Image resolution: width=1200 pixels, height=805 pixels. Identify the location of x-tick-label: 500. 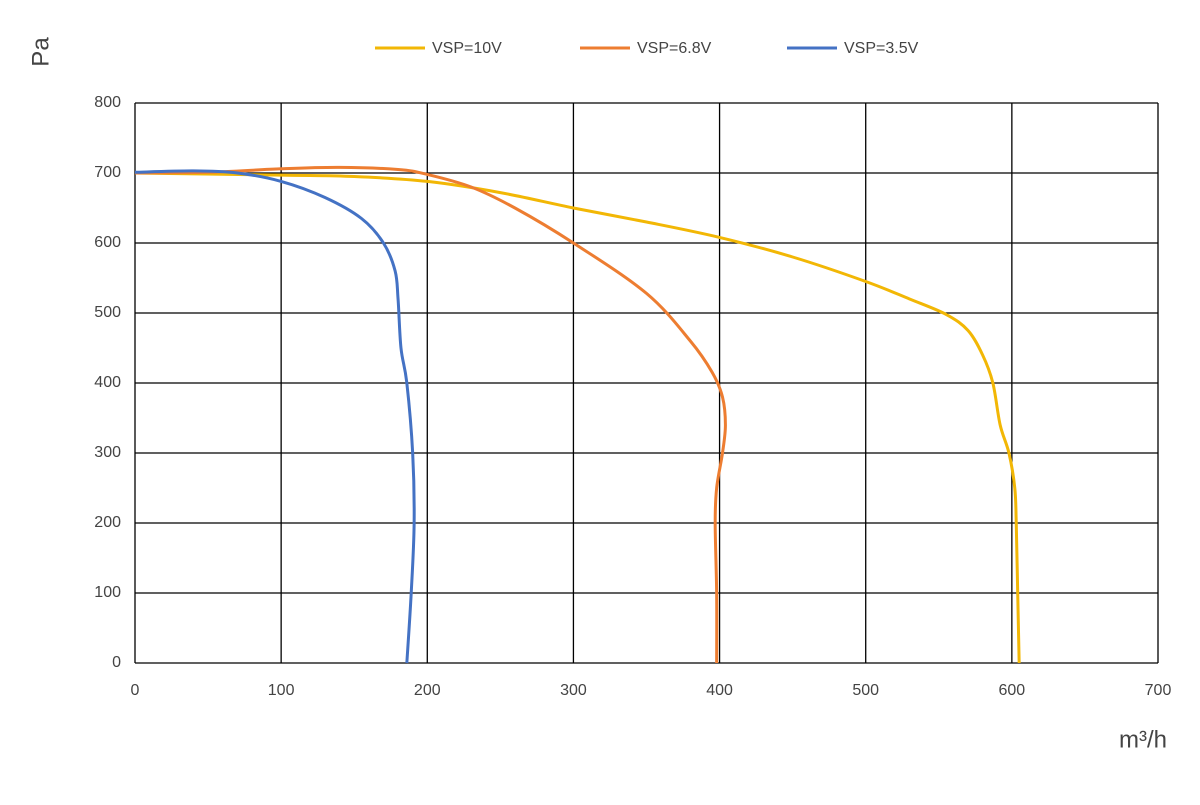
(865, 690).